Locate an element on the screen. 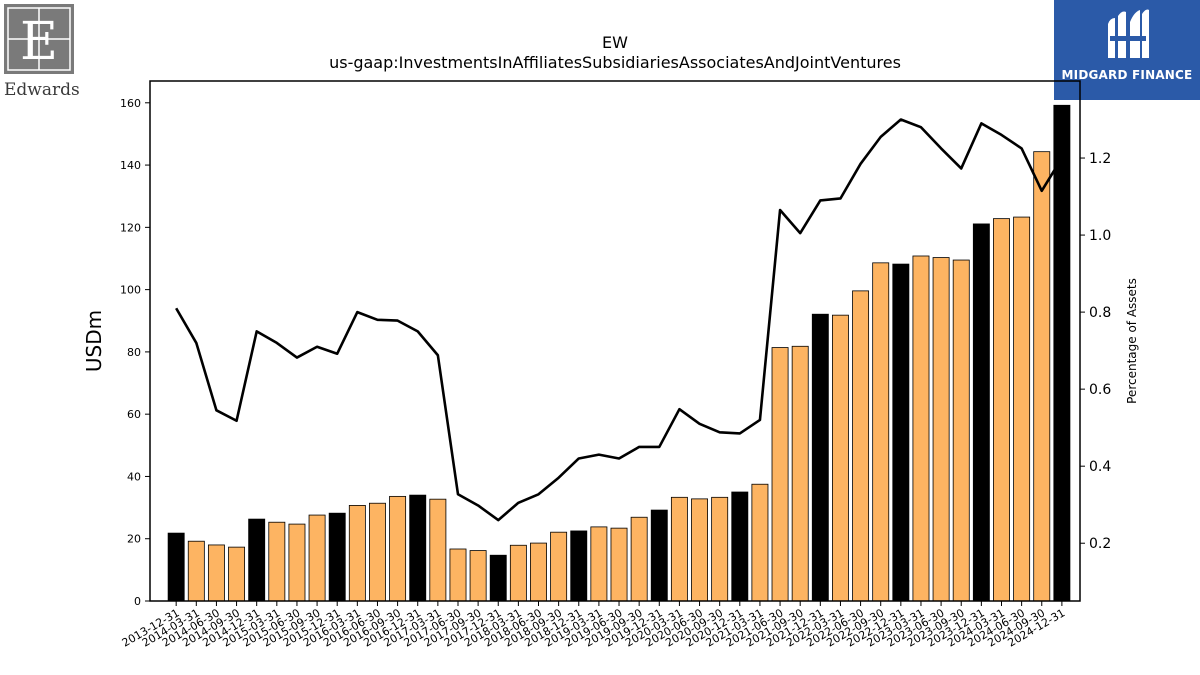 This screenshot has height=675, width=1200. edwards-logo-text: Edwards is located at coordinates (42, 90).